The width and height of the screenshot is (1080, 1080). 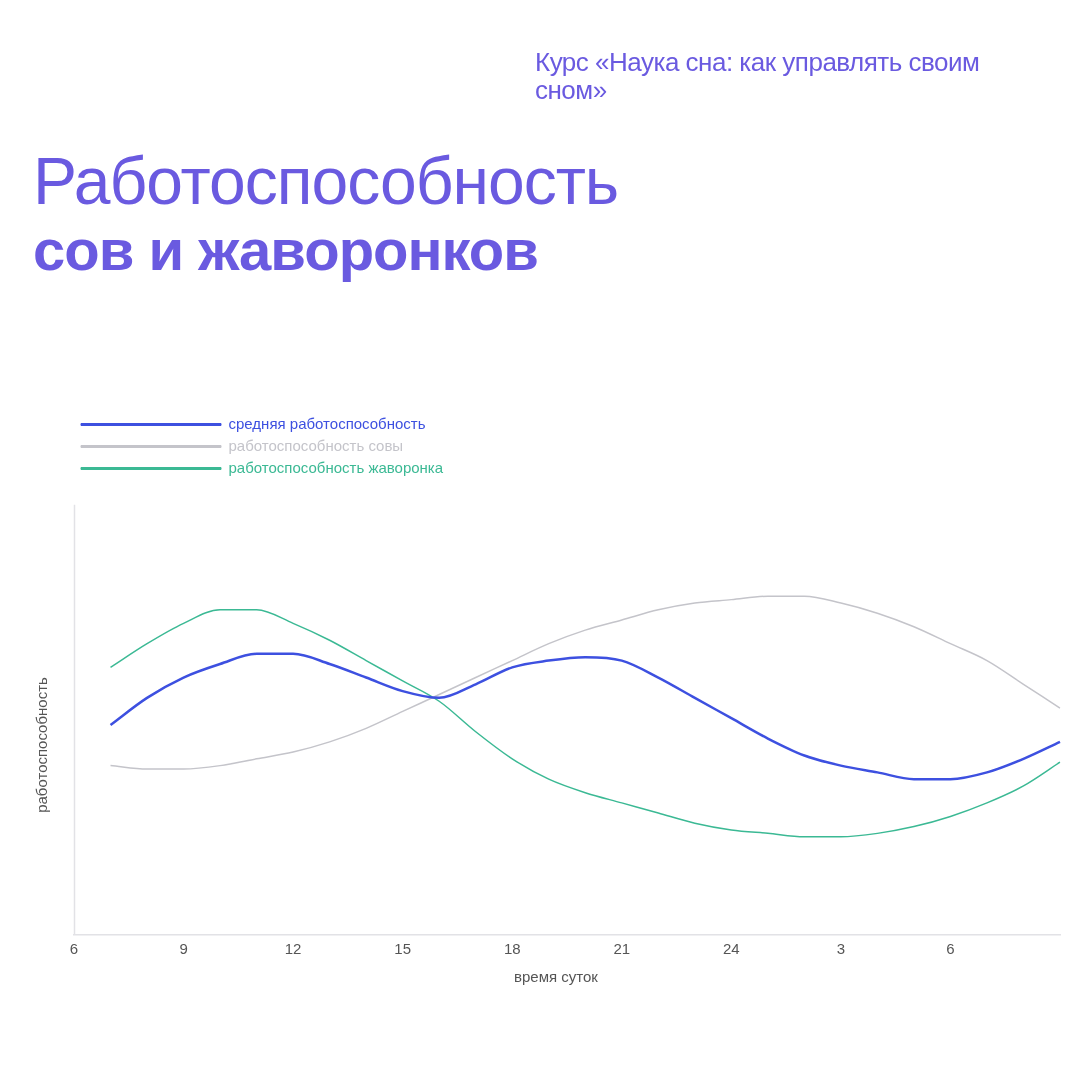 I want to click on text: Курс «Наука сна: как управлять своим сном», so click(x=758, y=76).